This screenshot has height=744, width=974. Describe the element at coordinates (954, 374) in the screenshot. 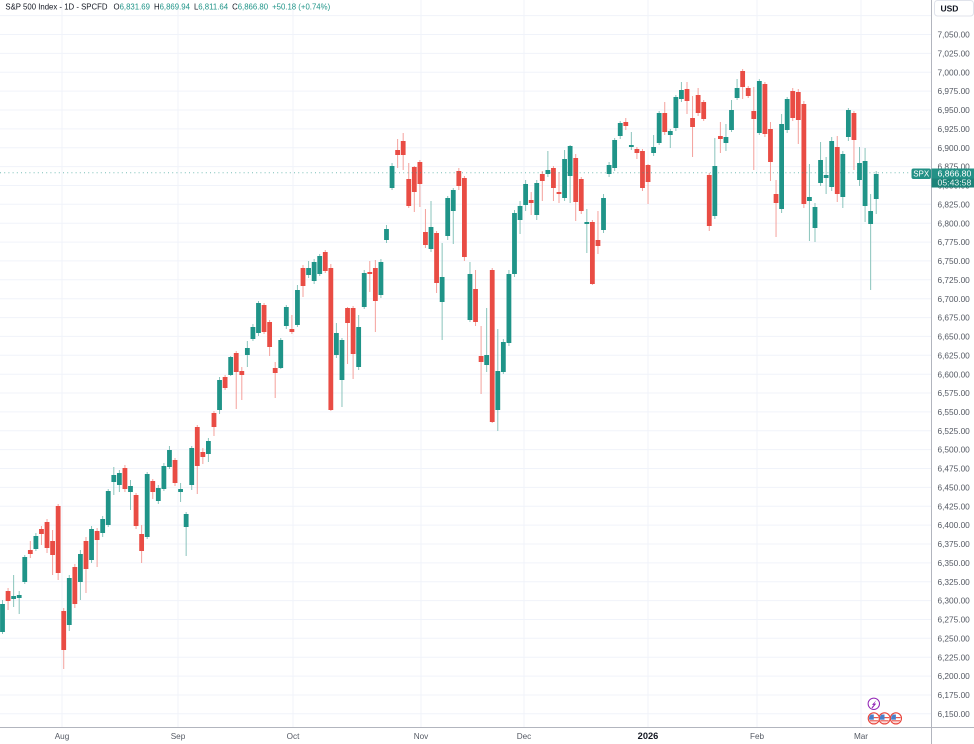

I see `svg-text: 6,600.00` at that location.